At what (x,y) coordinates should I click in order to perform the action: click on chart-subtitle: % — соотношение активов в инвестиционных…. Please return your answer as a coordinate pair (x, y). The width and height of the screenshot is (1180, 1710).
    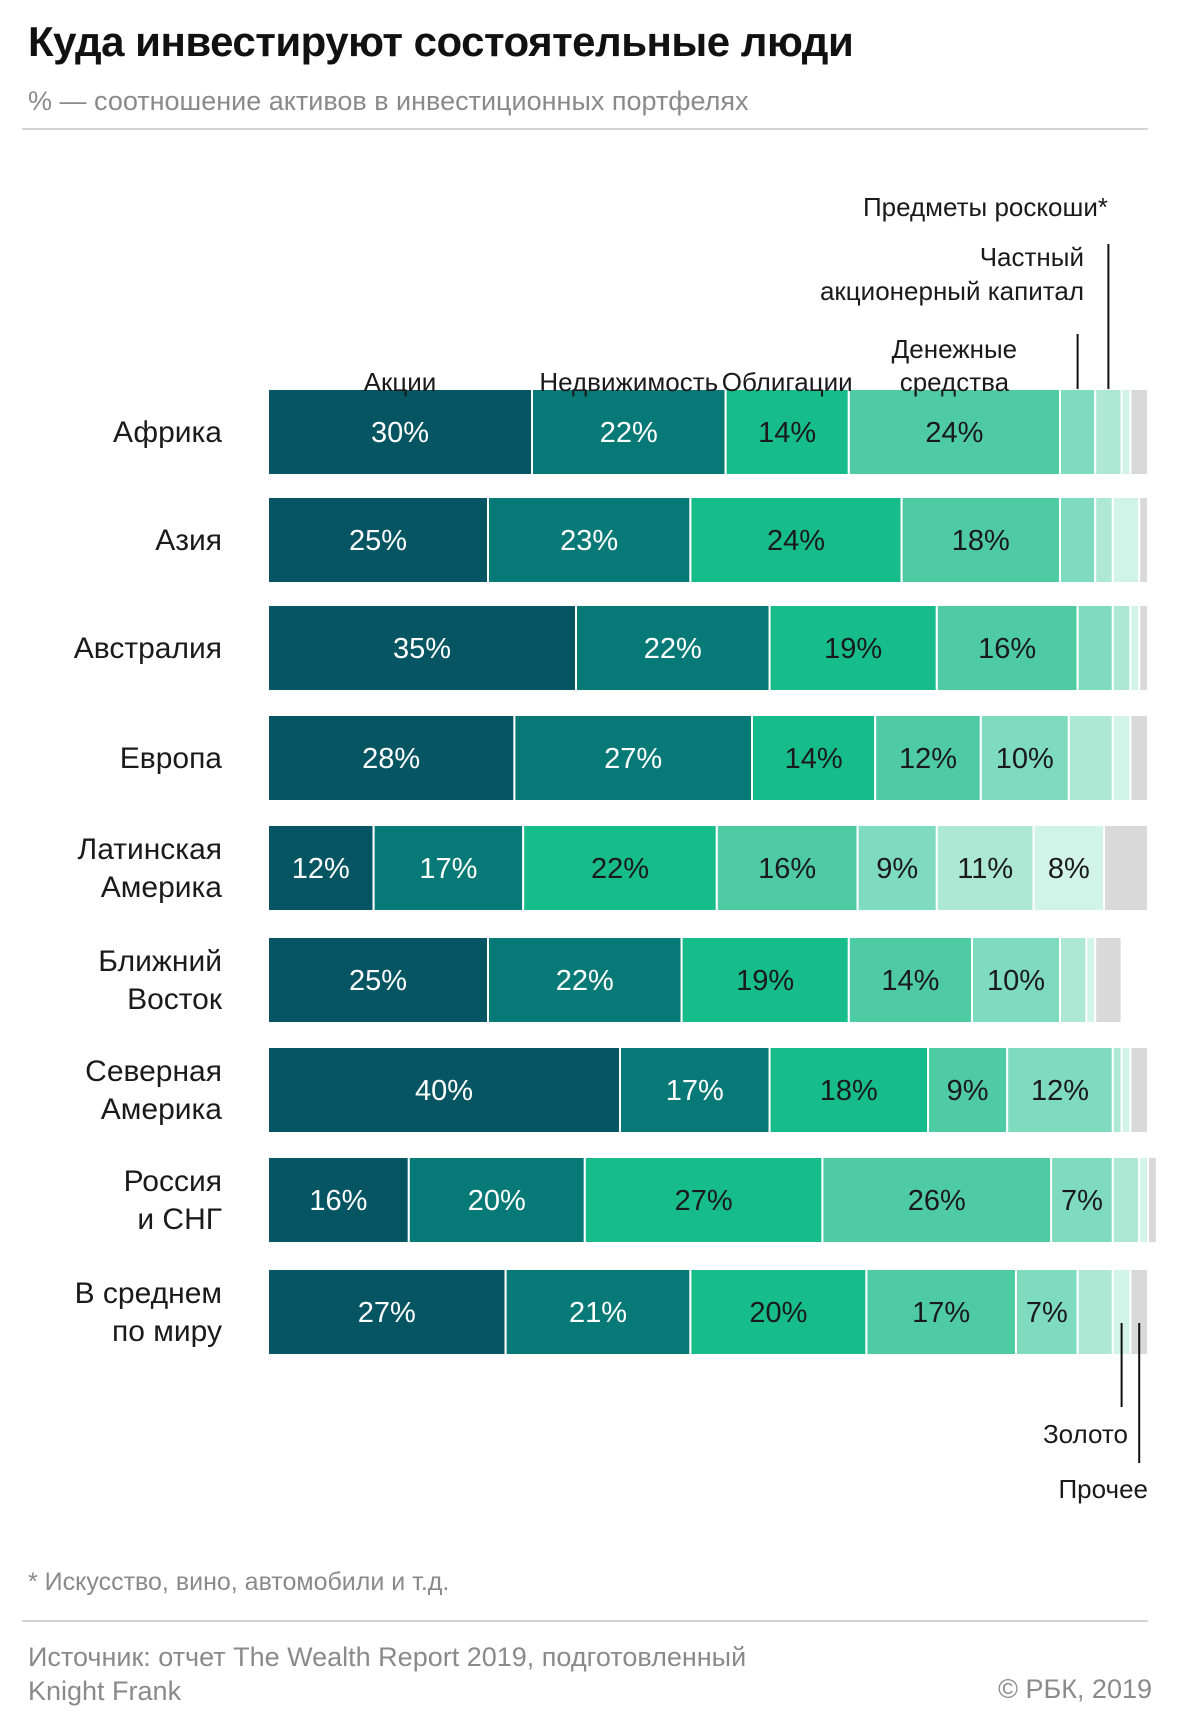
    Looking at the image, I should click on (388, 101).